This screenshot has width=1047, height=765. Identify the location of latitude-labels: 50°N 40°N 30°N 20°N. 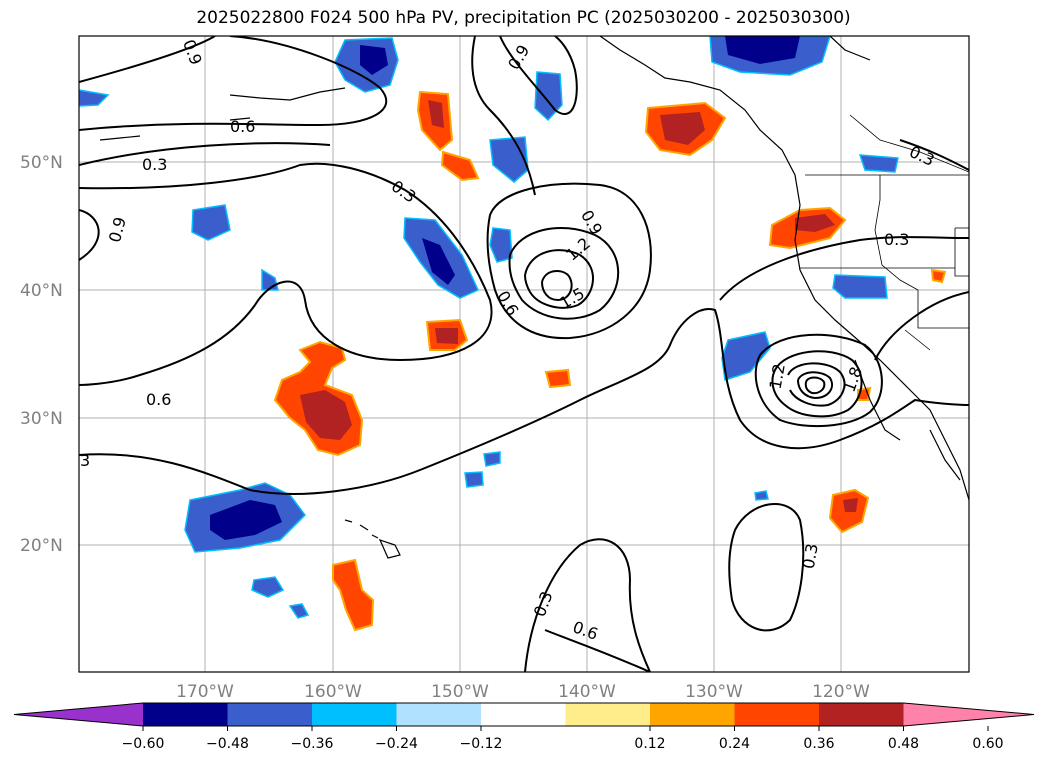
(41, 354).